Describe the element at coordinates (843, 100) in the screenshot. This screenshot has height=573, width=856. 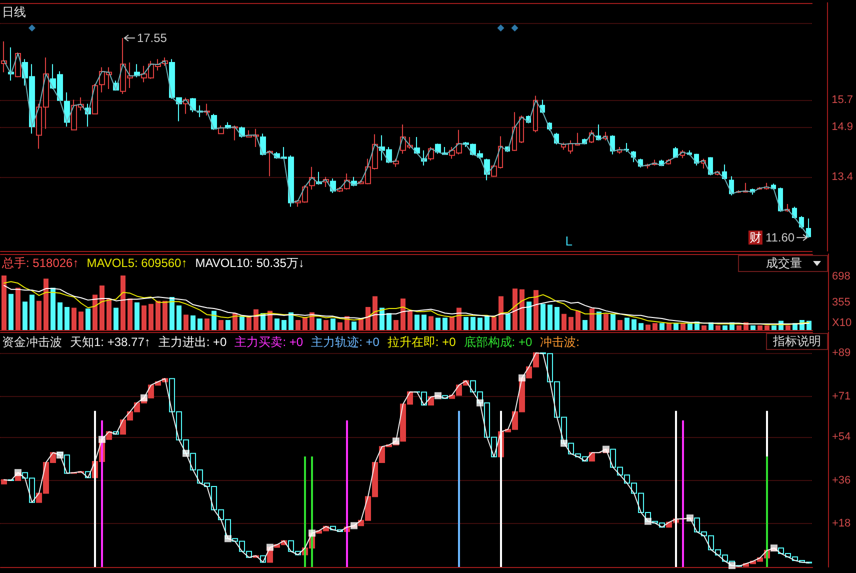
I see `y-tick-label: 15.7` at that location.